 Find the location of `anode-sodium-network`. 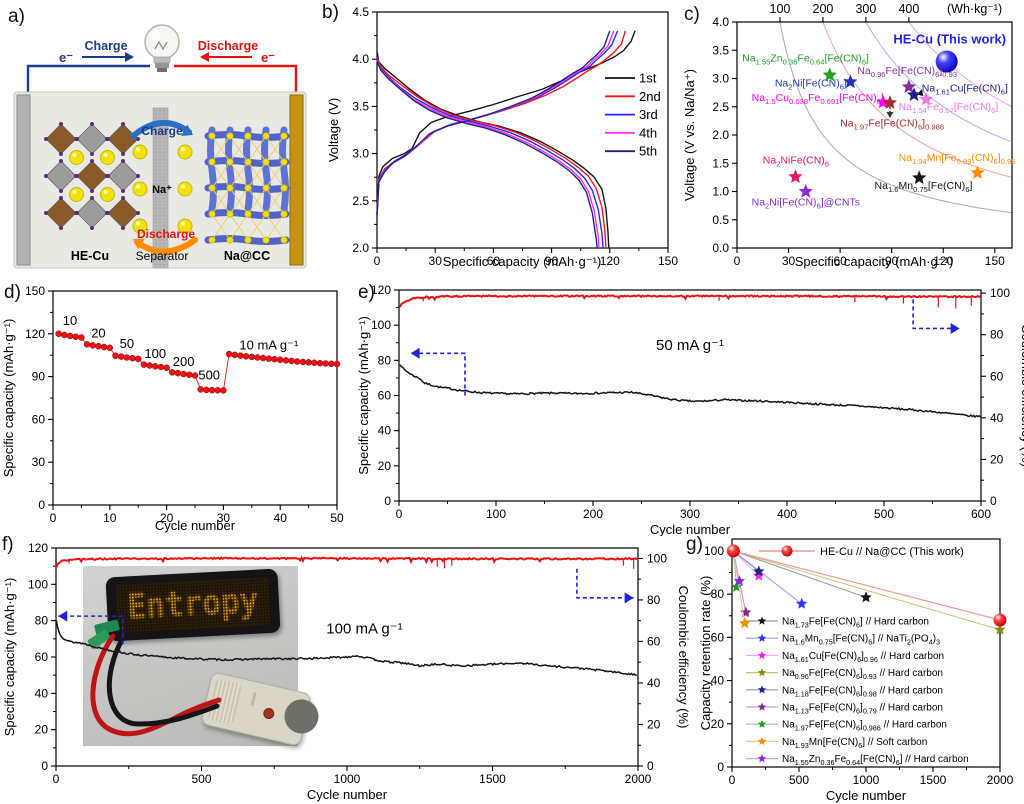

anode-sodium-network is located at coordinates (248, 188).